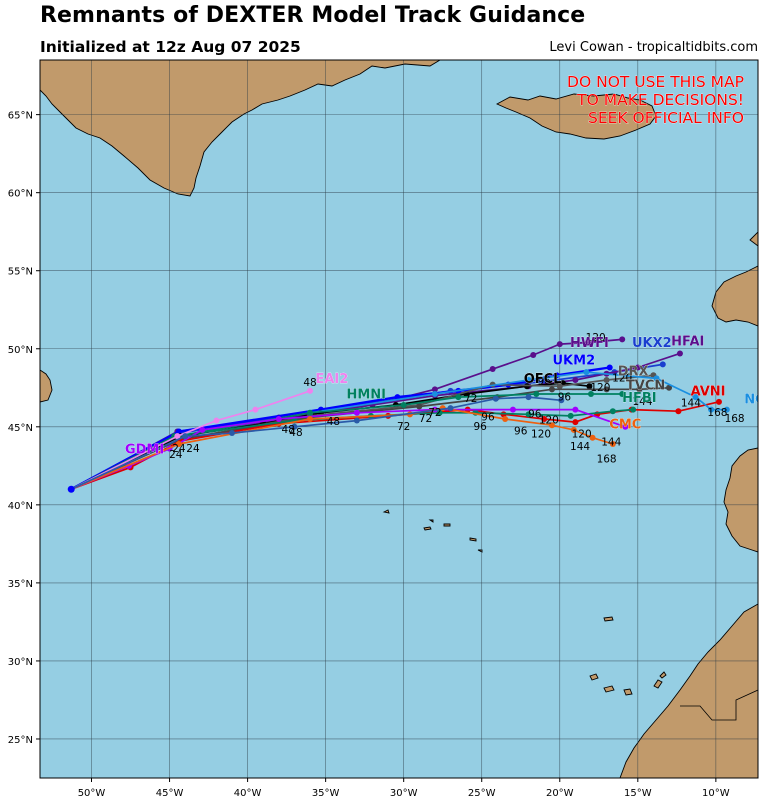  I want to click on lat-tick-label: 35°N, so click(20, 584).